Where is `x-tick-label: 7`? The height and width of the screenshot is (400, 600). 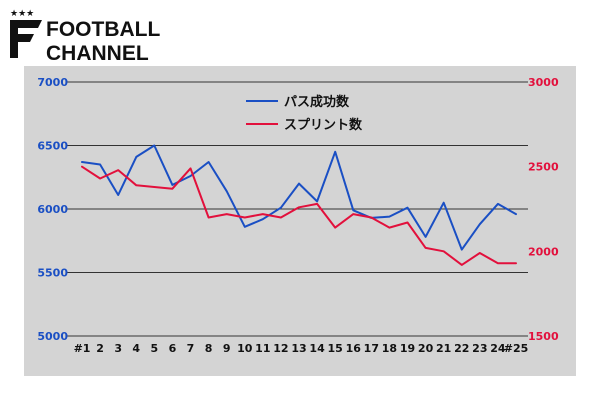
x-tick-label: 7 is located at coordinates (191, 348).